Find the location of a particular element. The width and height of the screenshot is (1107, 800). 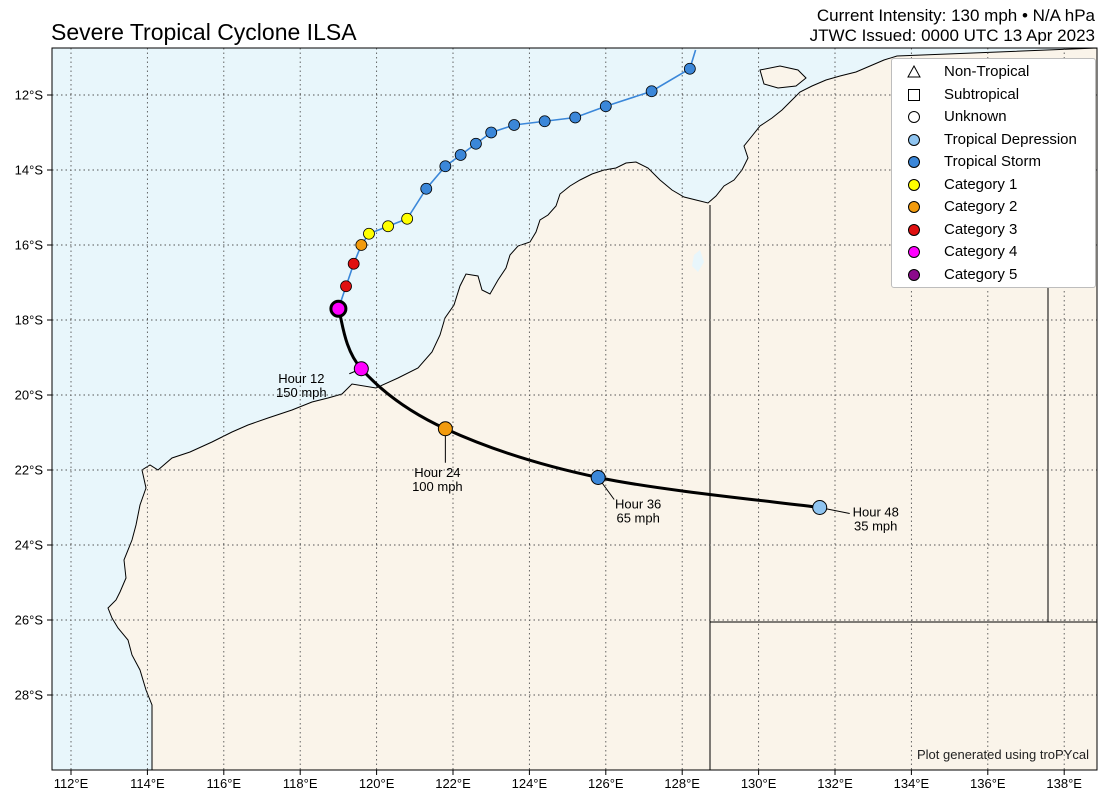

legend-item: Category 4 is located at coordinates (993, 252).